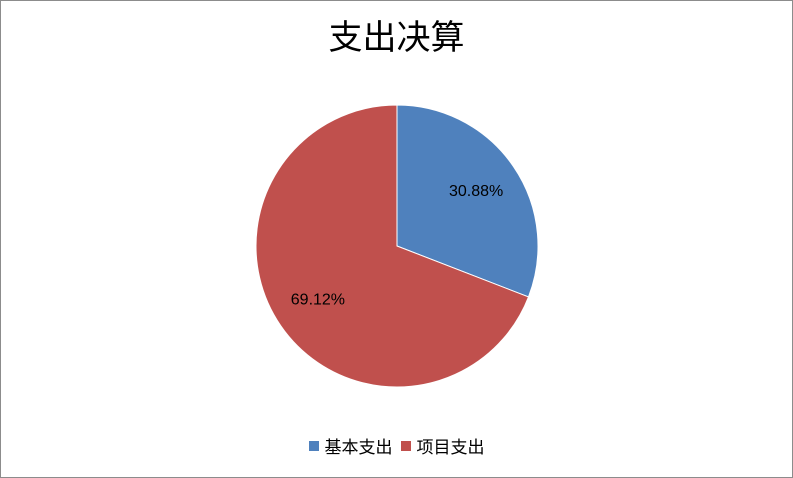 The width and height of the screenshot is (793, 478). Describe the element at coordinates (450, 448) in the screenshot. I see `legend-label-project: 项目支出` at that location.